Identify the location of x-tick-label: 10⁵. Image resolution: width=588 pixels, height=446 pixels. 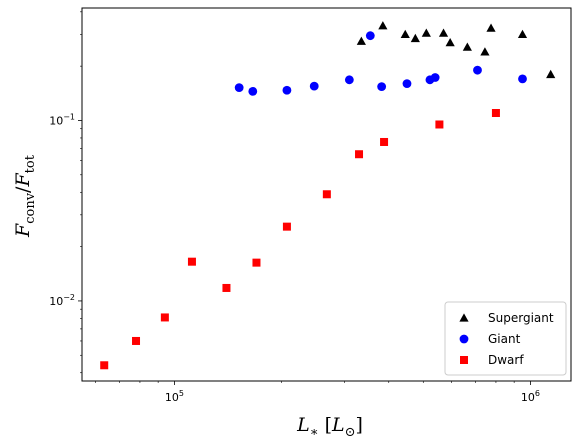
(174, 396).